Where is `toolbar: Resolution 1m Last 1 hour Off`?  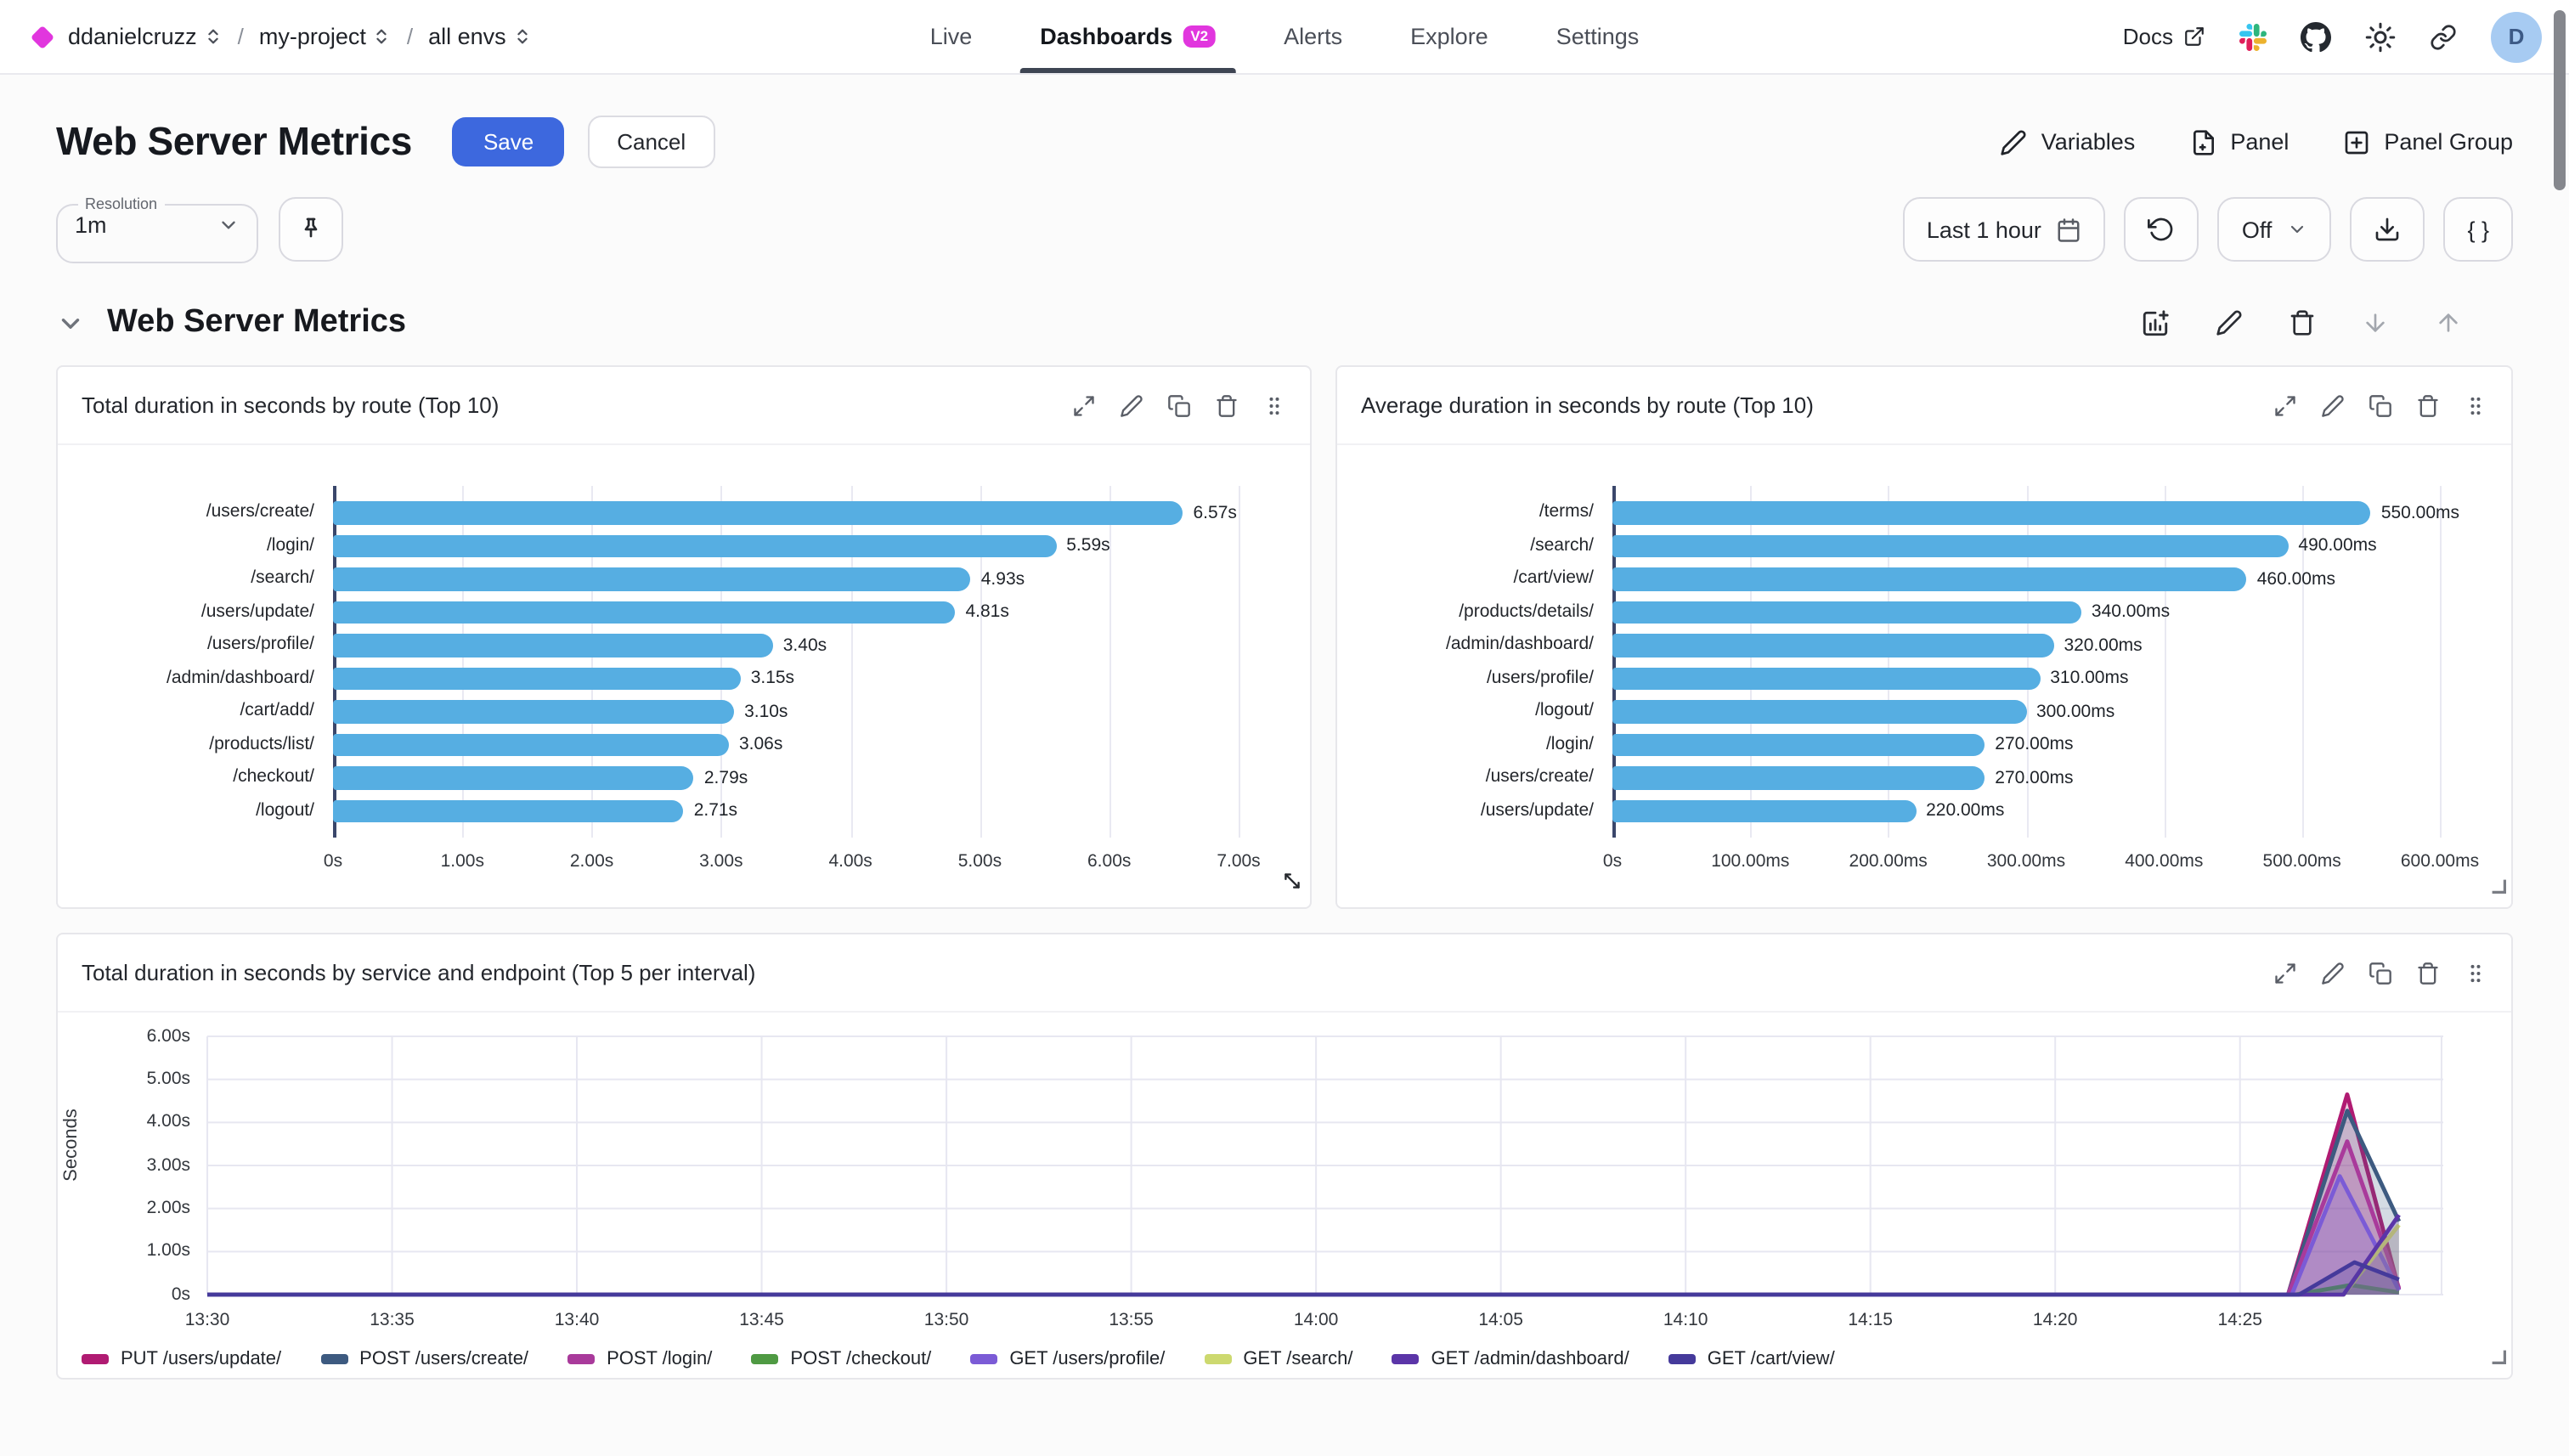
toolbar: Resolution 1m Last 1 hour Off is located at coordinates (1284, 229).